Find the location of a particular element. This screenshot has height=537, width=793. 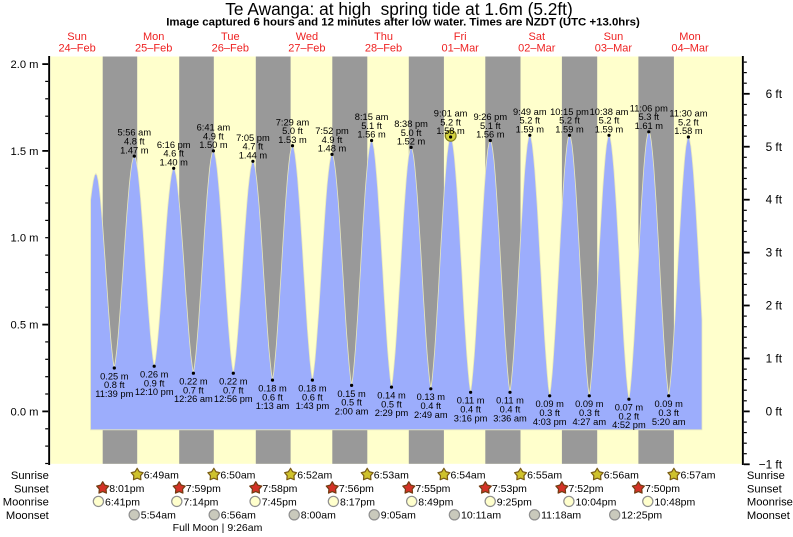

svg-text: Sat is located at coordinates (537, 37).